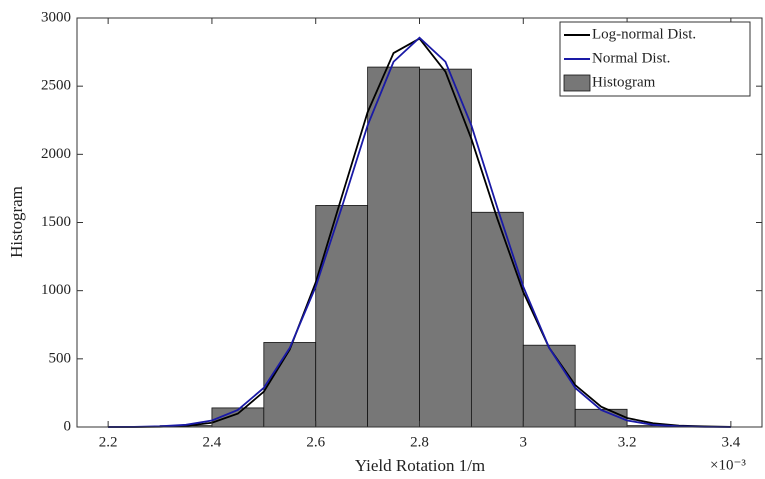 Image resolution: width=765 pixels, height=479 pixels. What do you see at coordinates (524, 442) in the screenshot?
I see `x-tick-label: 3` at bounding box center [524, 442].